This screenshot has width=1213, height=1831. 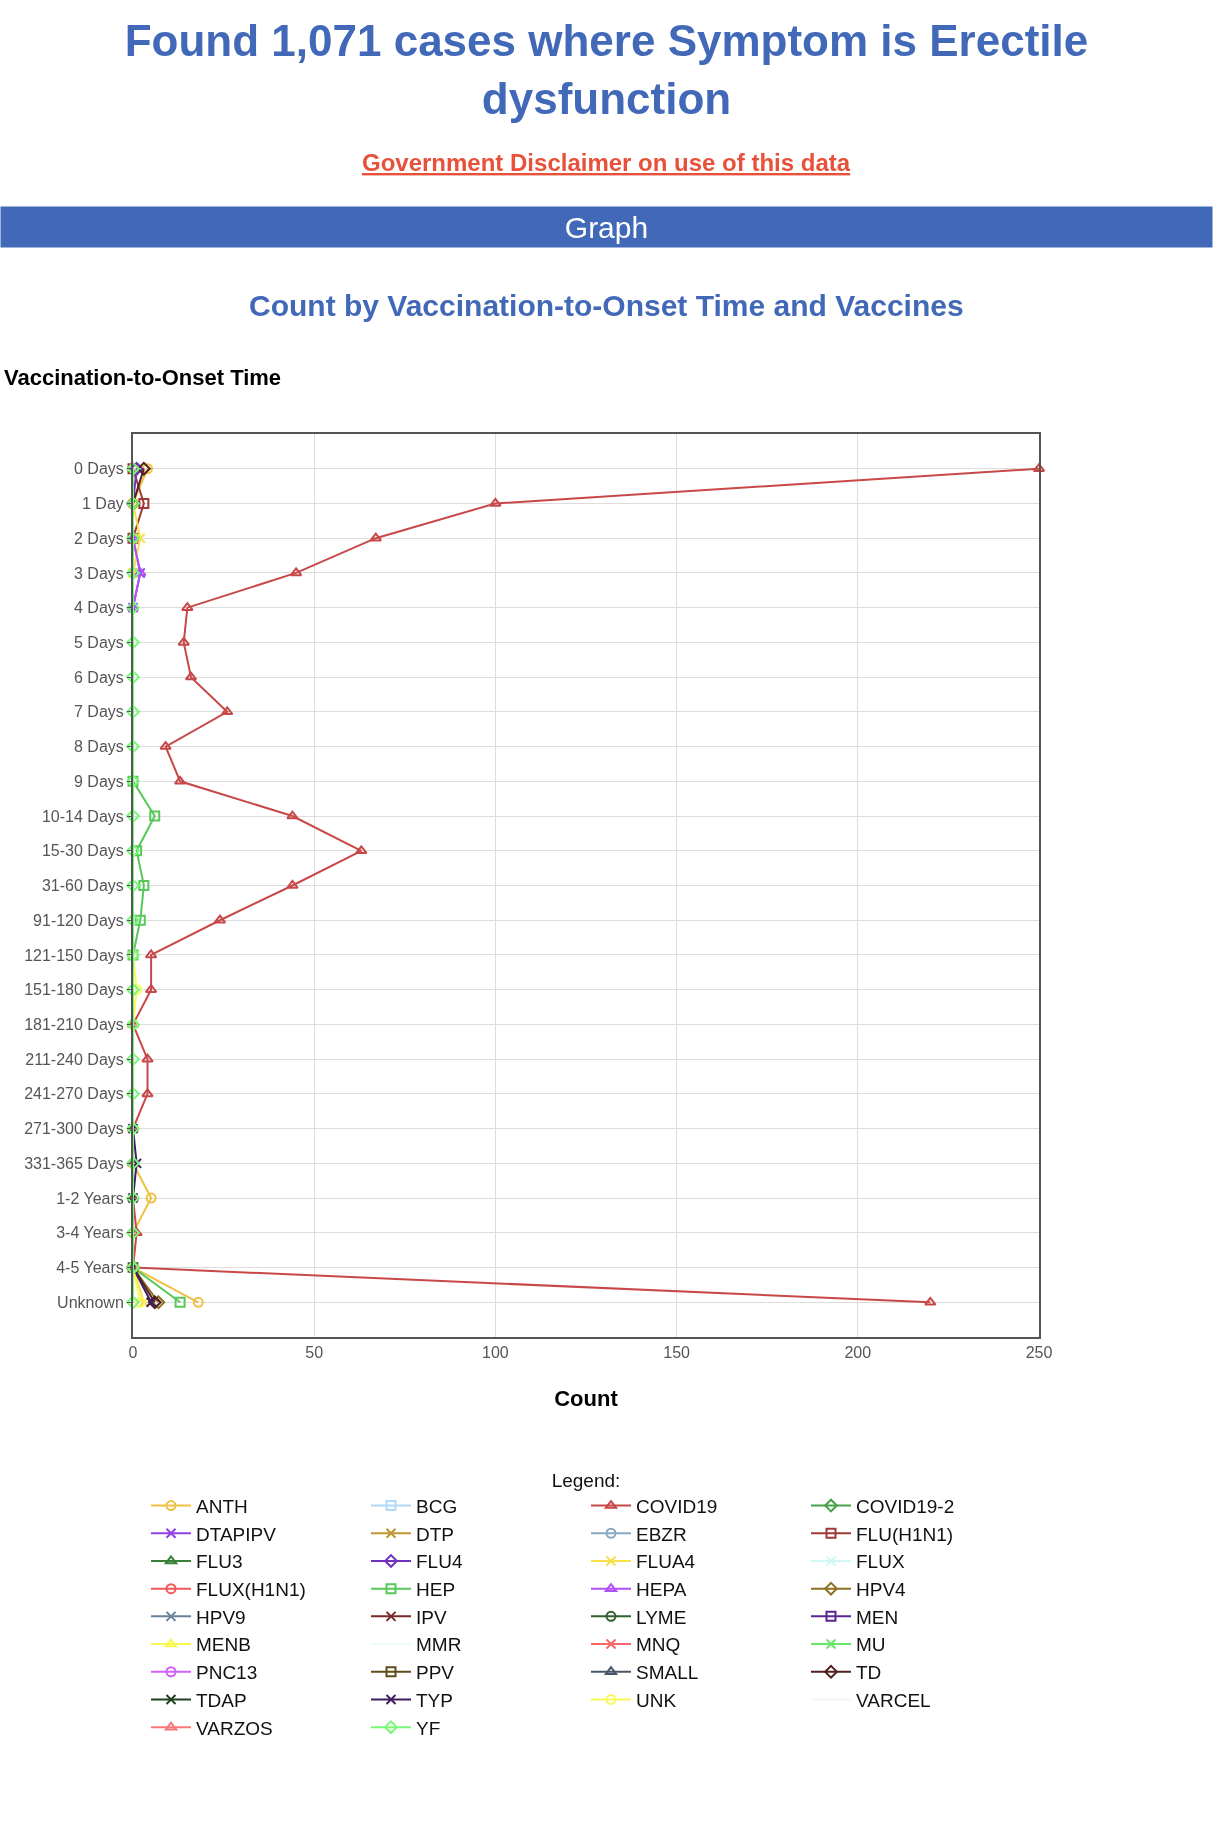 I want to click on y-tick-label: Unknown, so click(x=90, y=1302).